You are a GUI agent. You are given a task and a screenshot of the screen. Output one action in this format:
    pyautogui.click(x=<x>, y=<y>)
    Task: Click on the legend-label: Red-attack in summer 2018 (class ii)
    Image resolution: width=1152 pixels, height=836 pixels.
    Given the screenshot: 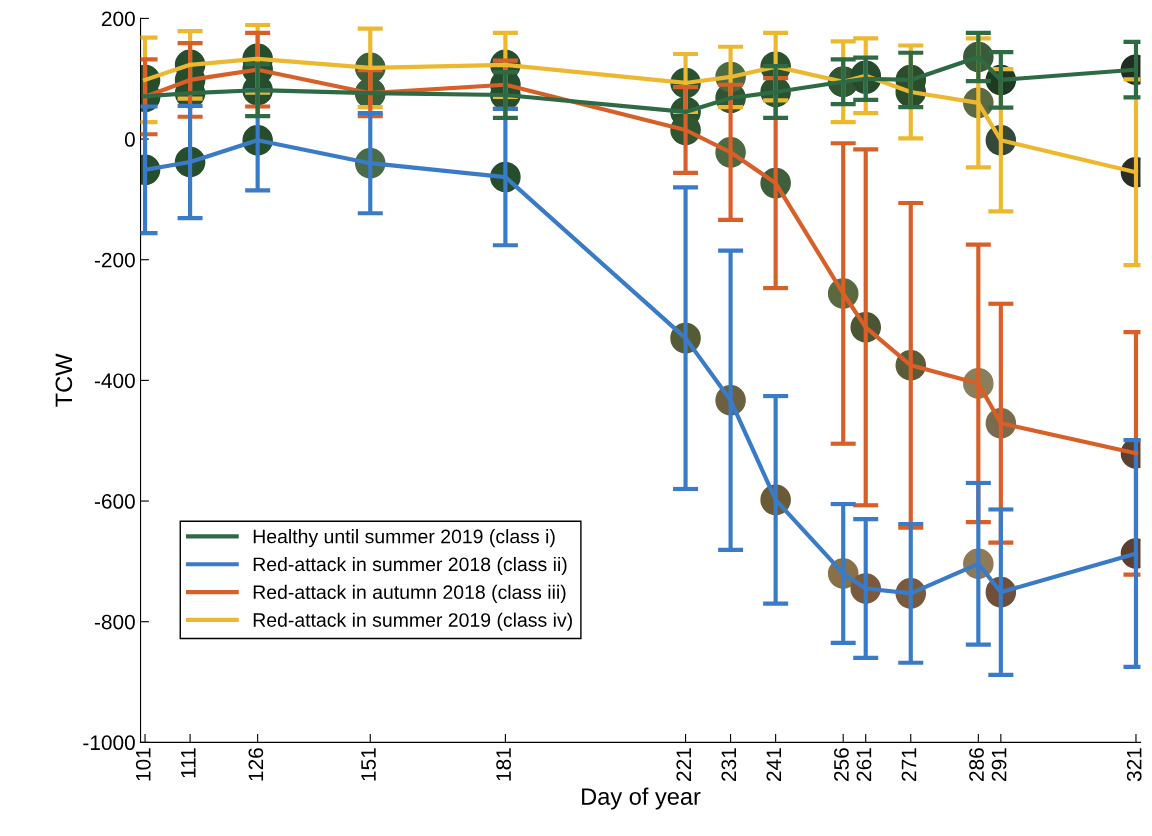 What is the action you would take?
    pyautogui.click(x=410, y=566)
    